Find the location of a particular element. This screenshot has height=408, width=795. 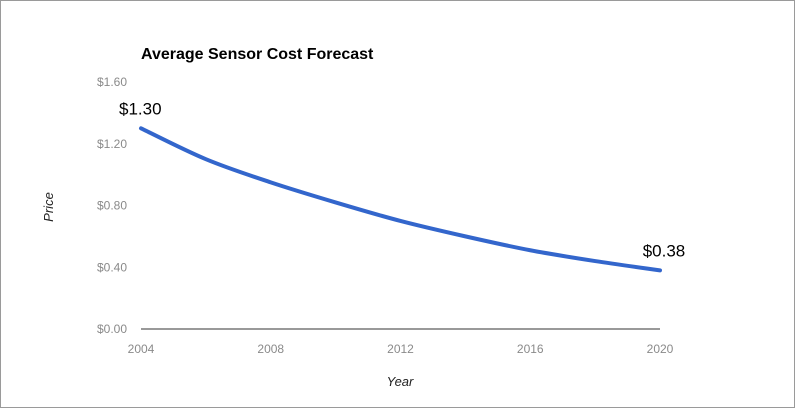

x-tick-label: 2016 is located at coordinates (530, 349).